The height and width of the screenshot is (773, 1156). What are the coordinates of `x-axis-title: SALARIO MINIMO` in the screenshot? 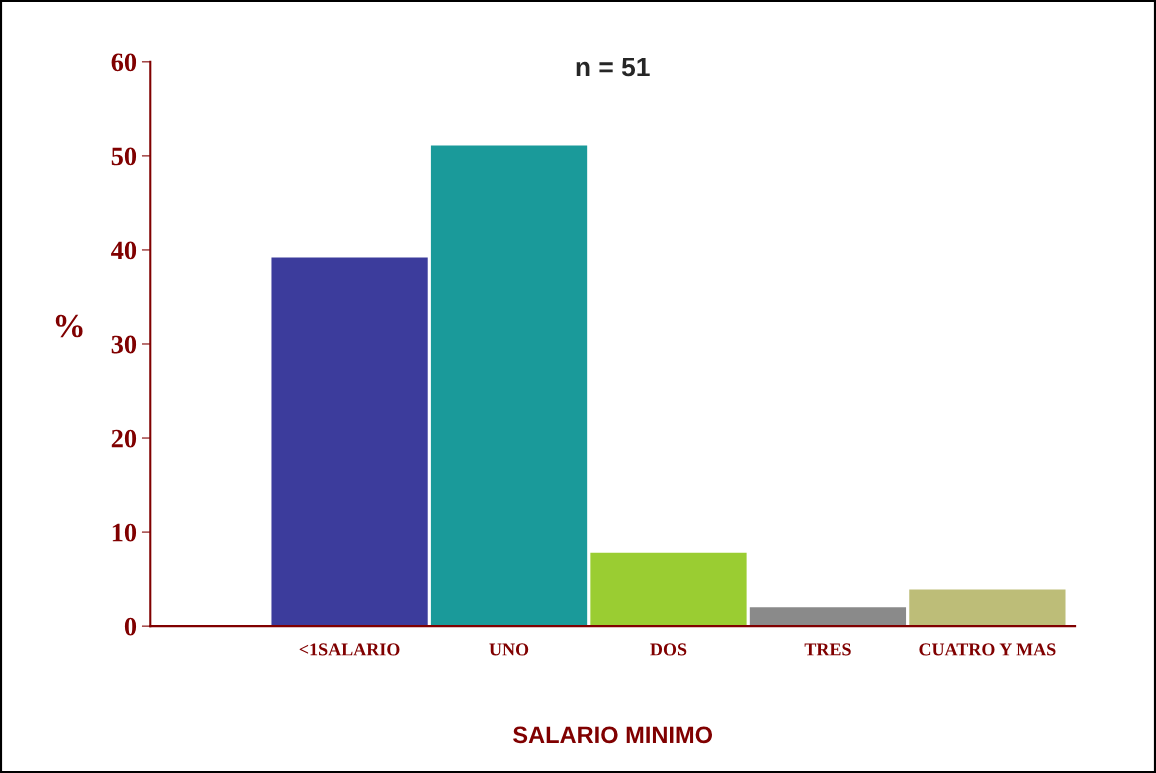 It's located at (613, 735).